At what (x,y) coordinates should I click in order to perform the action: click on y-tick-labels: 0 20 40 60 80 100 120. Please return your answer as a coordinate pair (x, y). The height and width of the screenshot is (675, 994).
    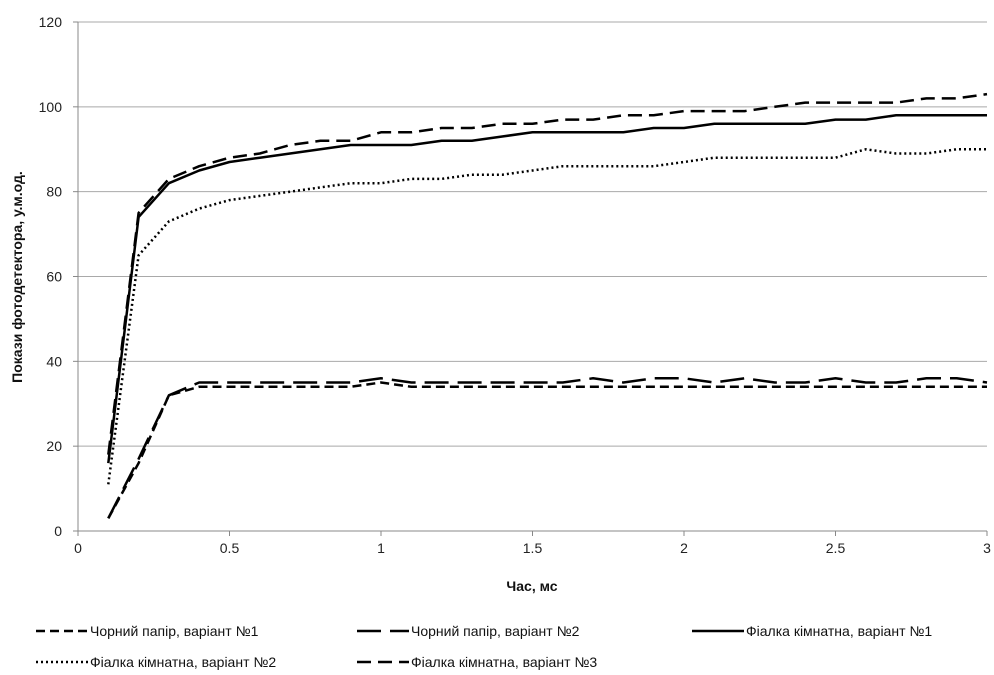
    Looking at the image, I should click on (58, 276).